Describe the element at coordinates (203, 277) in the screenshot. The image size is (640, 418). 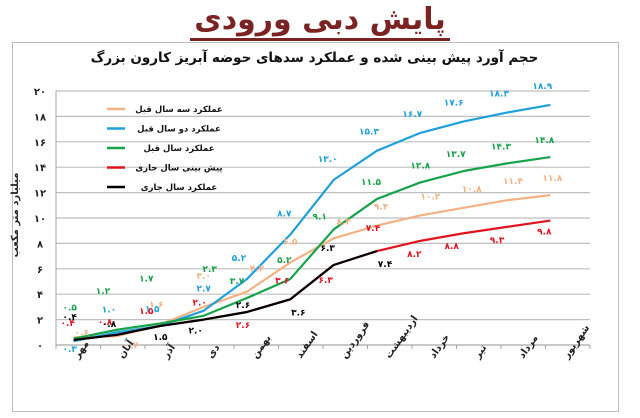
I see `data-label: ۳.۰` at that location.